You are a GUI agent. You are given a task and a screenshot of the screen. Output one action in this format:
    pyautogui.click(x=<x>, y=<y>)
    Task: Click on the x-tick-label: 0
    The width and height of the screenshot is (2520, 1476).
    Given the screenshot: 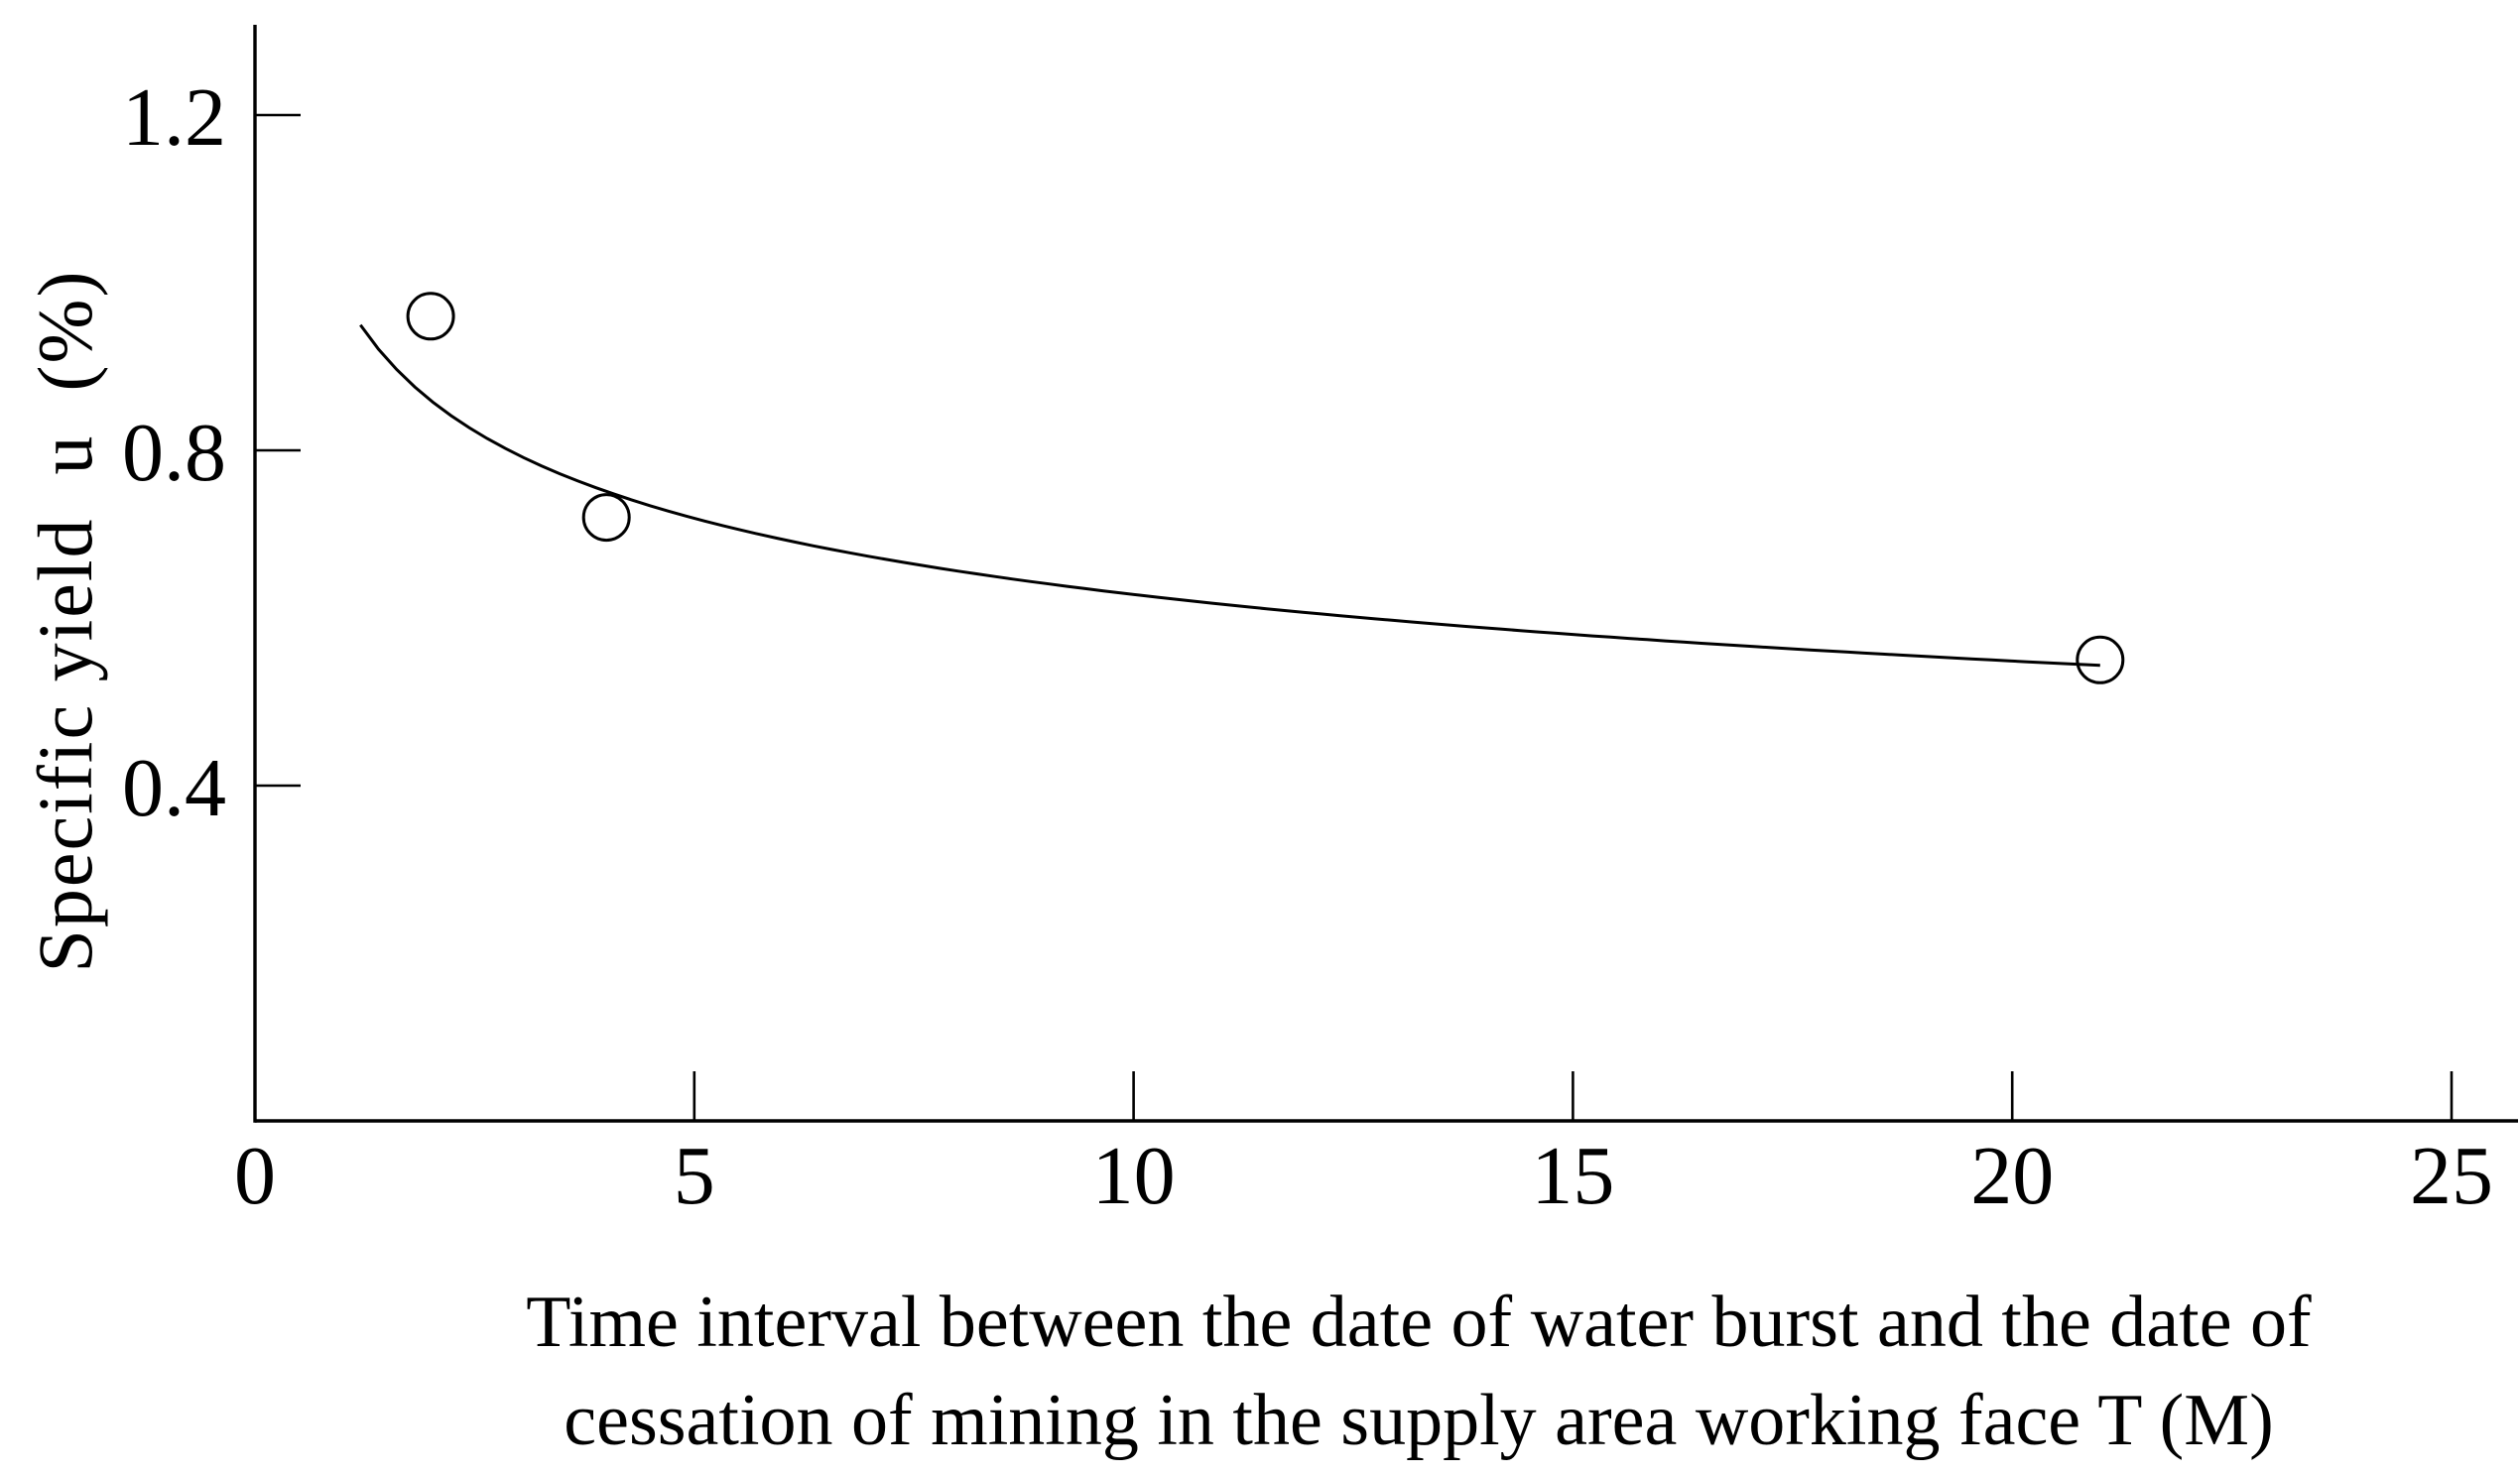 What is the action you would take?
    pyautogui.click(x=255, y=1176)
    